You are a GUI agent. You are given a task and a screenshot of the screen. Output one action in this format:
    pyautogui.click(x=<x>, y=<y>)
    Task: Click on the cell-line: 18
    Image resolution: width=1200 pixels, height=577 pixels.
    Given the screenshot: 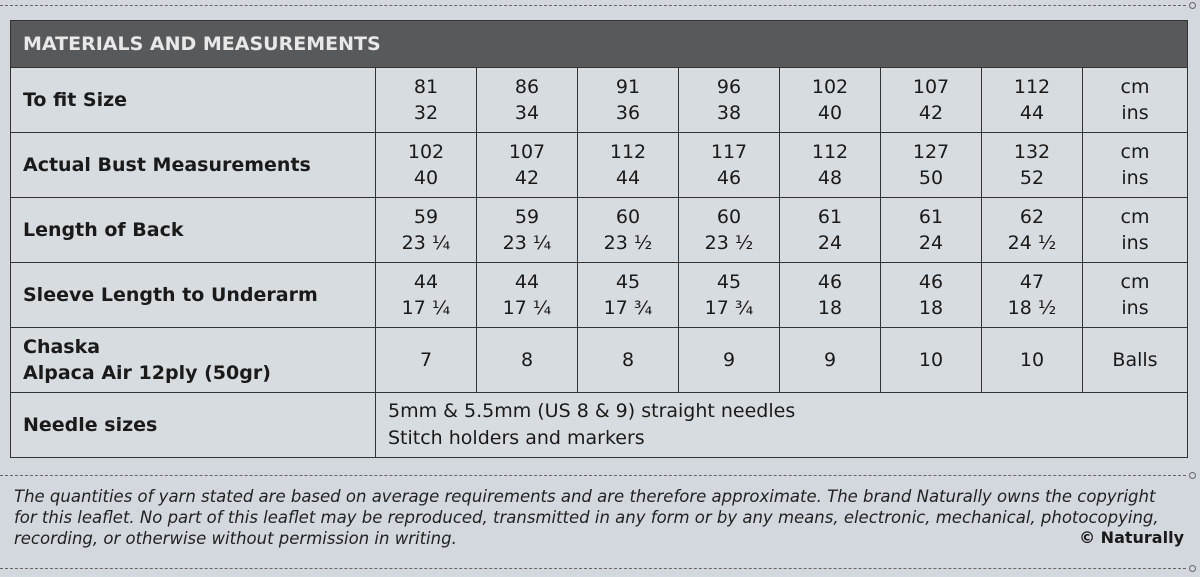 What is the action you would take?
    pyautogui.click(x=931, y=308)
    